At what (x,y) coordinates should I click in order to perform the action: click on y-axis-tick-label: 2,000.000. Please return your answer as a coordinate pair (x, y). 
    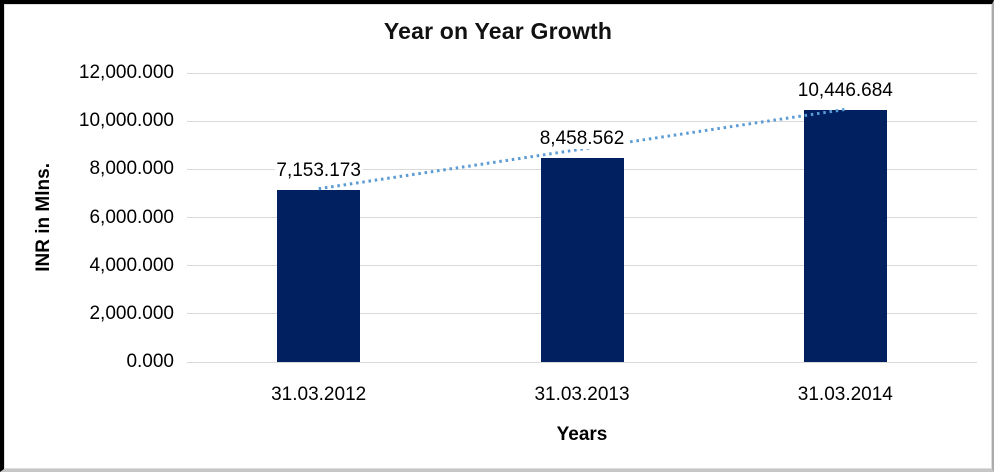
    Looking at the image, I should click on (131, 313).